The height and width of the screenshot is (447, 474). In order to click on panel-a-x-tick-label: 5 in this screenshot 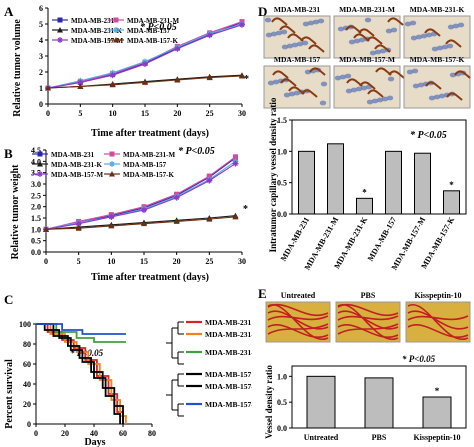, I will do `click(80, 113)`.